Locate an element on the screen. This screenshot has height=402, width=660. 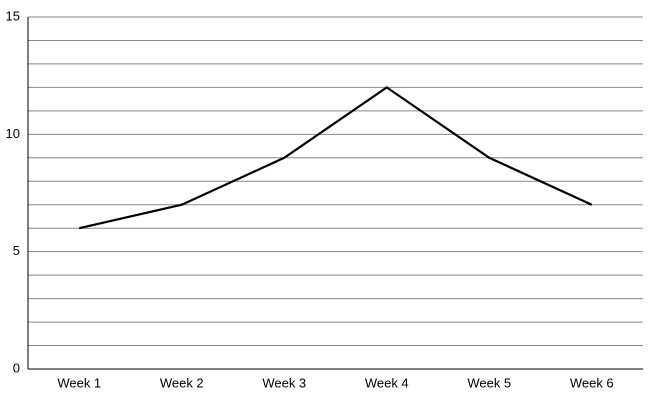
y-tick-label: 5 is located at coordinates (16, 250).